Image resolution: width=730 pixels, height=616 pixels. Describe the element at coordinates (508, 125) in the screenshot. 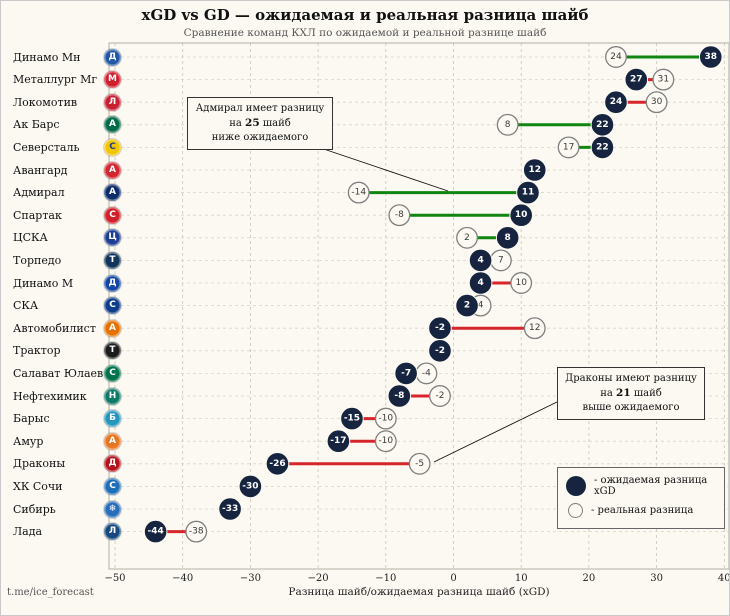

I see `real-gd-value: 8` at that location.